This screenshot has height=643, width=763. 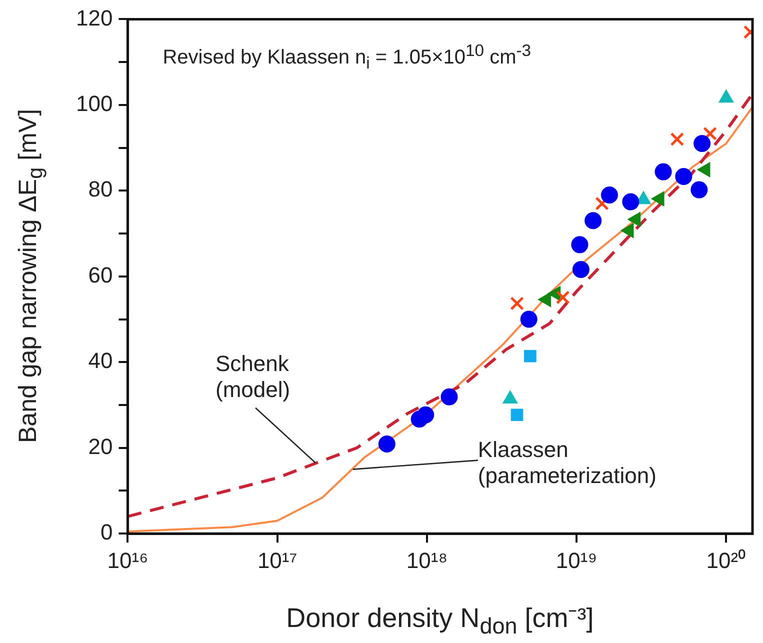 I want to click on y-tick-label: 40, so click(x=100, y=361).